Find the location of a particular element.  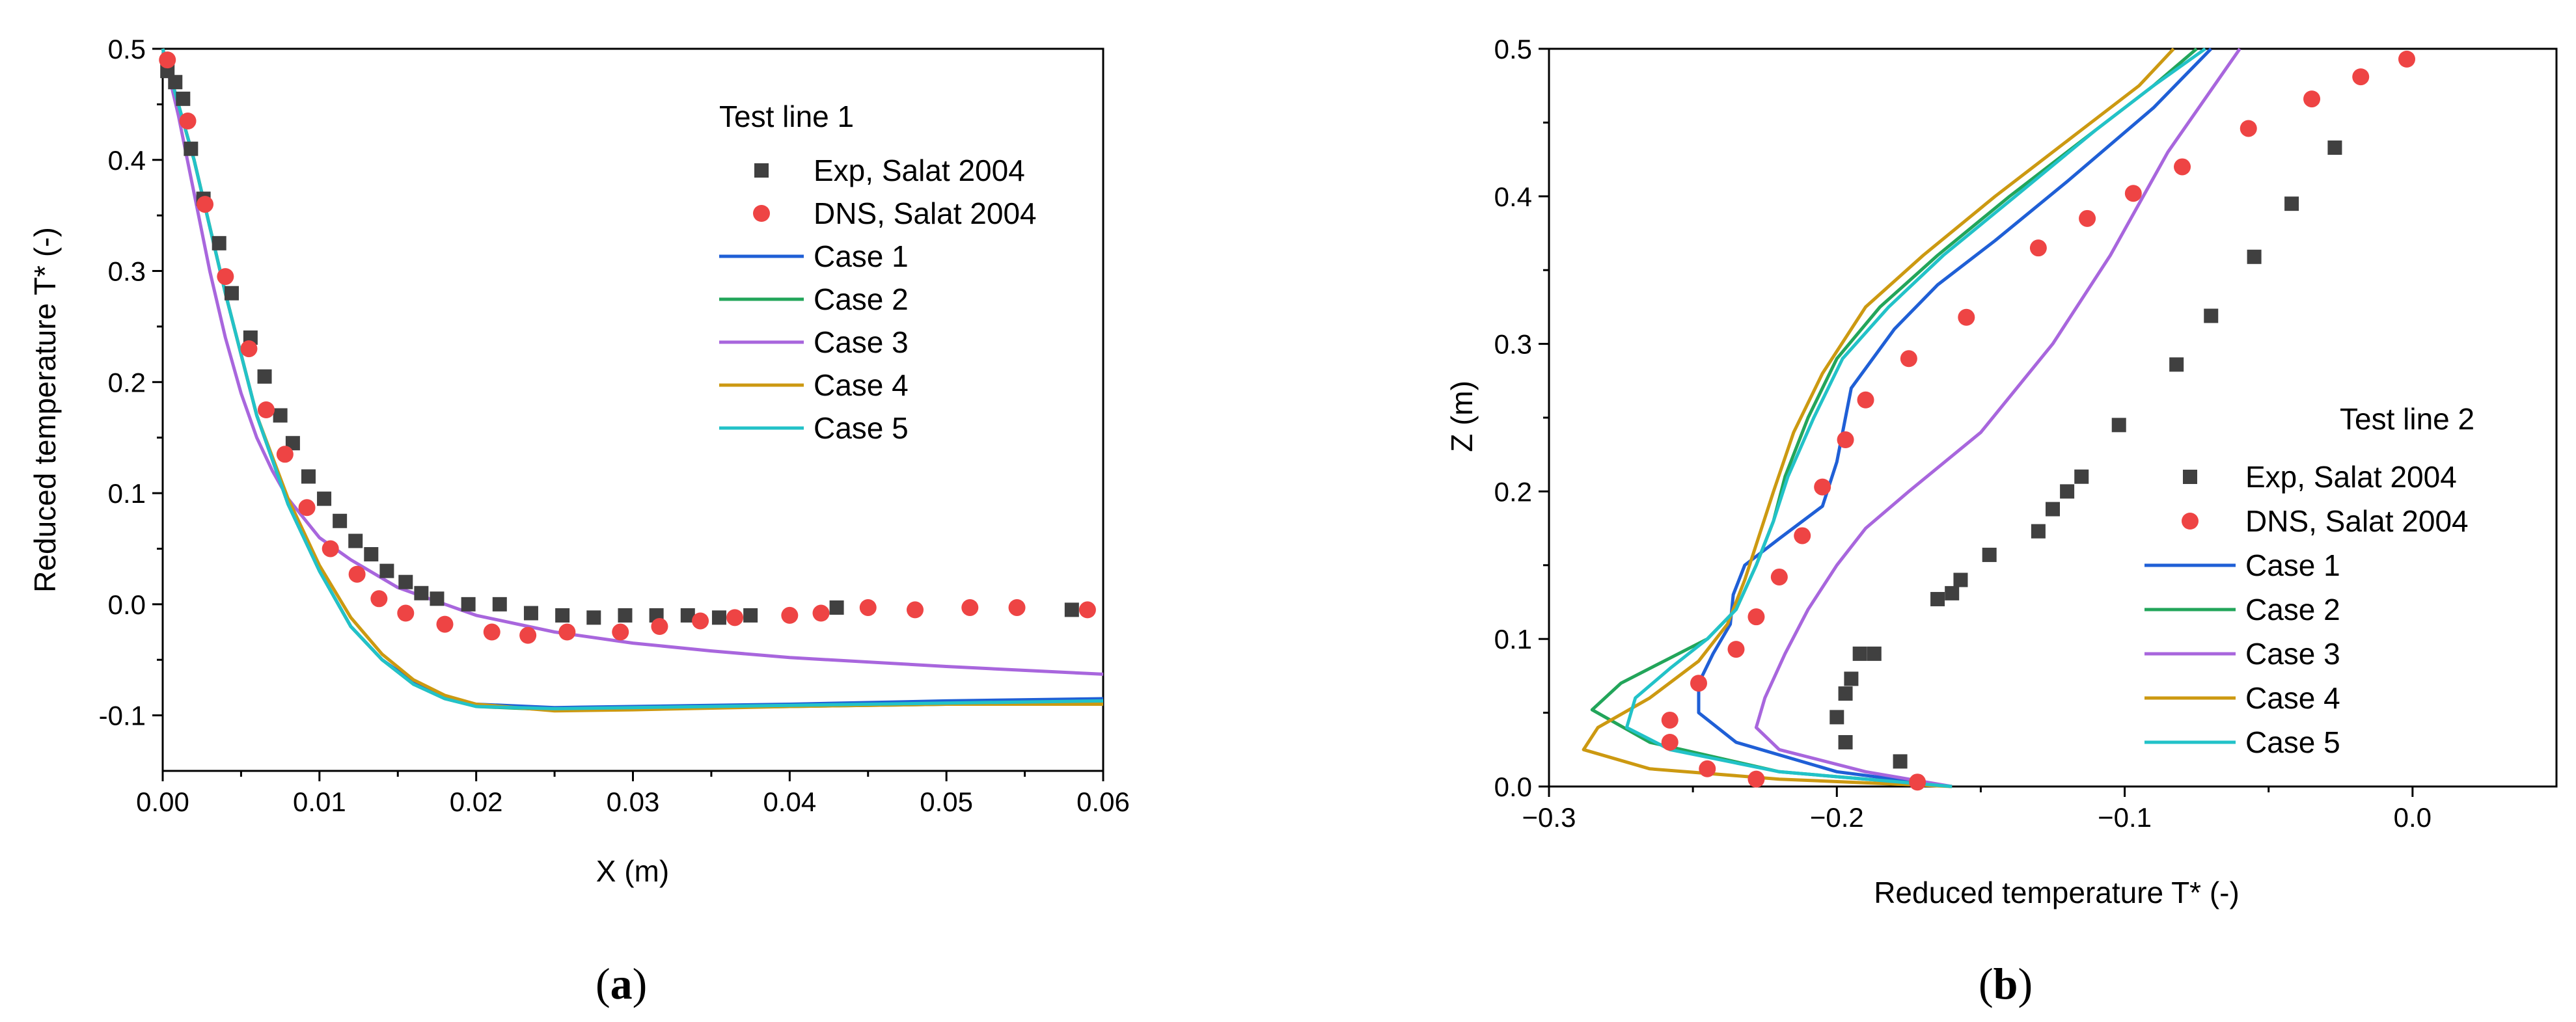

chart-b-x-axis-label: Reduced temperature T* (-) is located at coordinates (2057, 893).